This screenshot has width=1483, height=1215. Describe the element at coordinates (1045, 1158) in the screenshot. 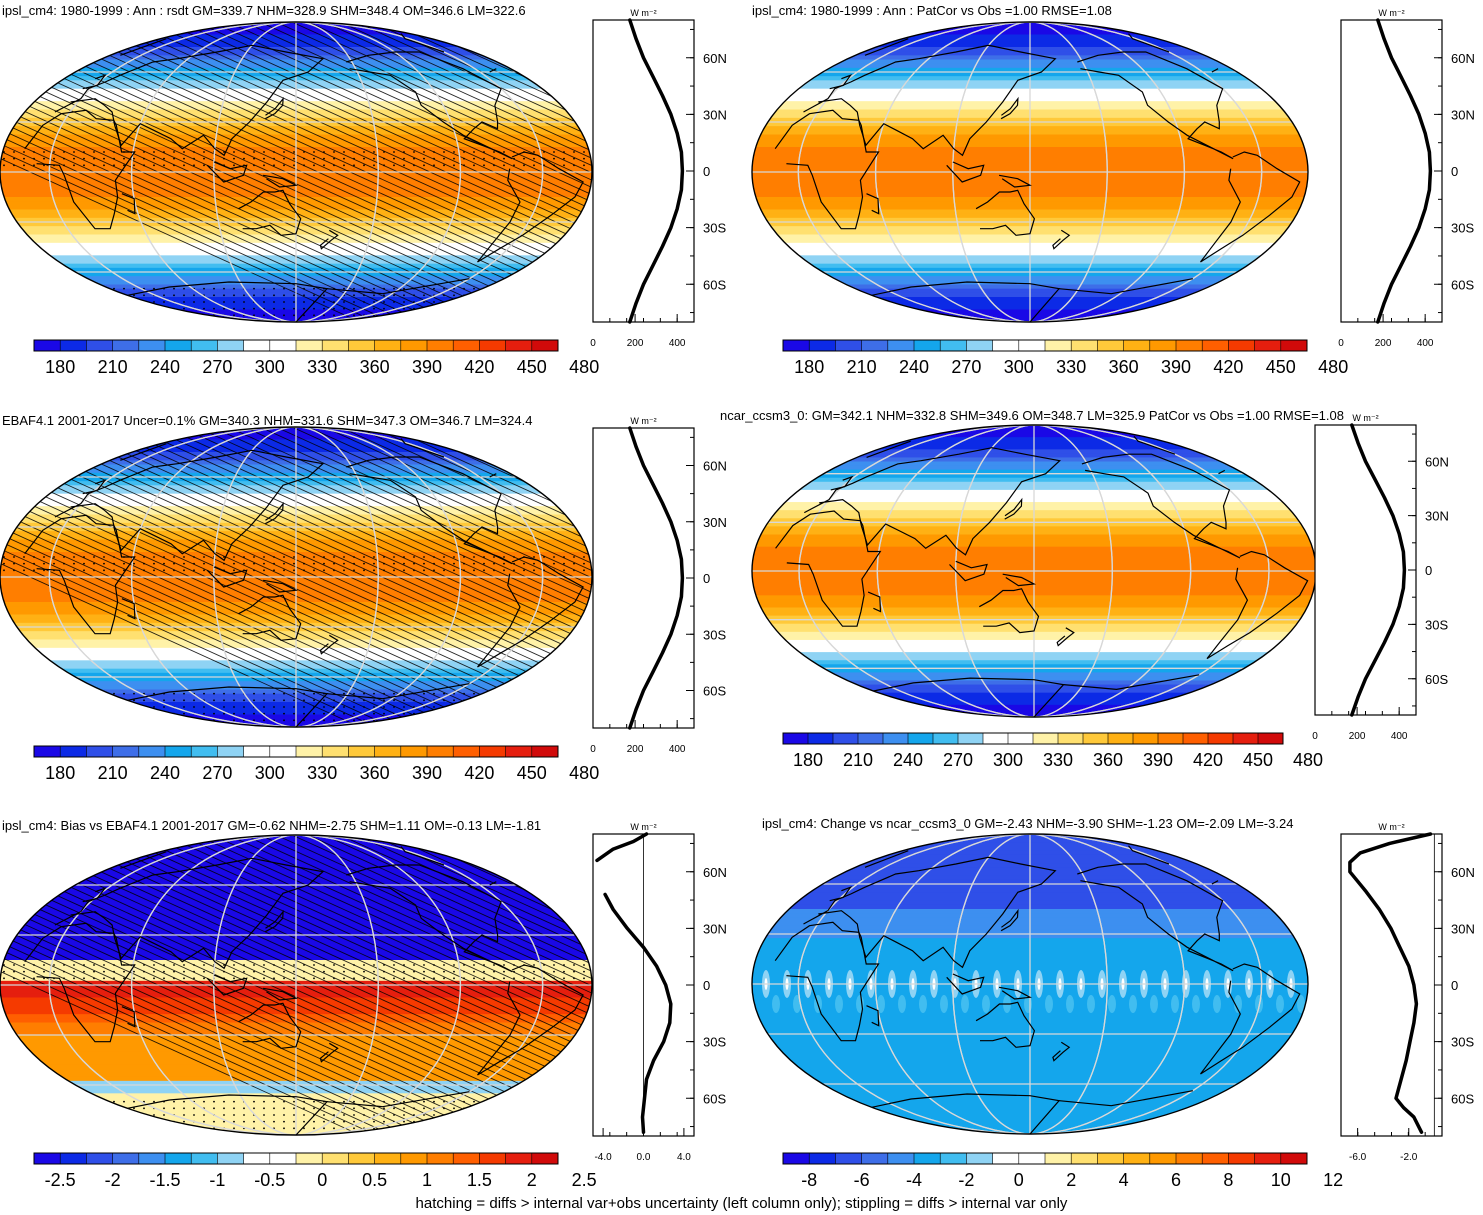

I see `colorbar-frame` at that location.